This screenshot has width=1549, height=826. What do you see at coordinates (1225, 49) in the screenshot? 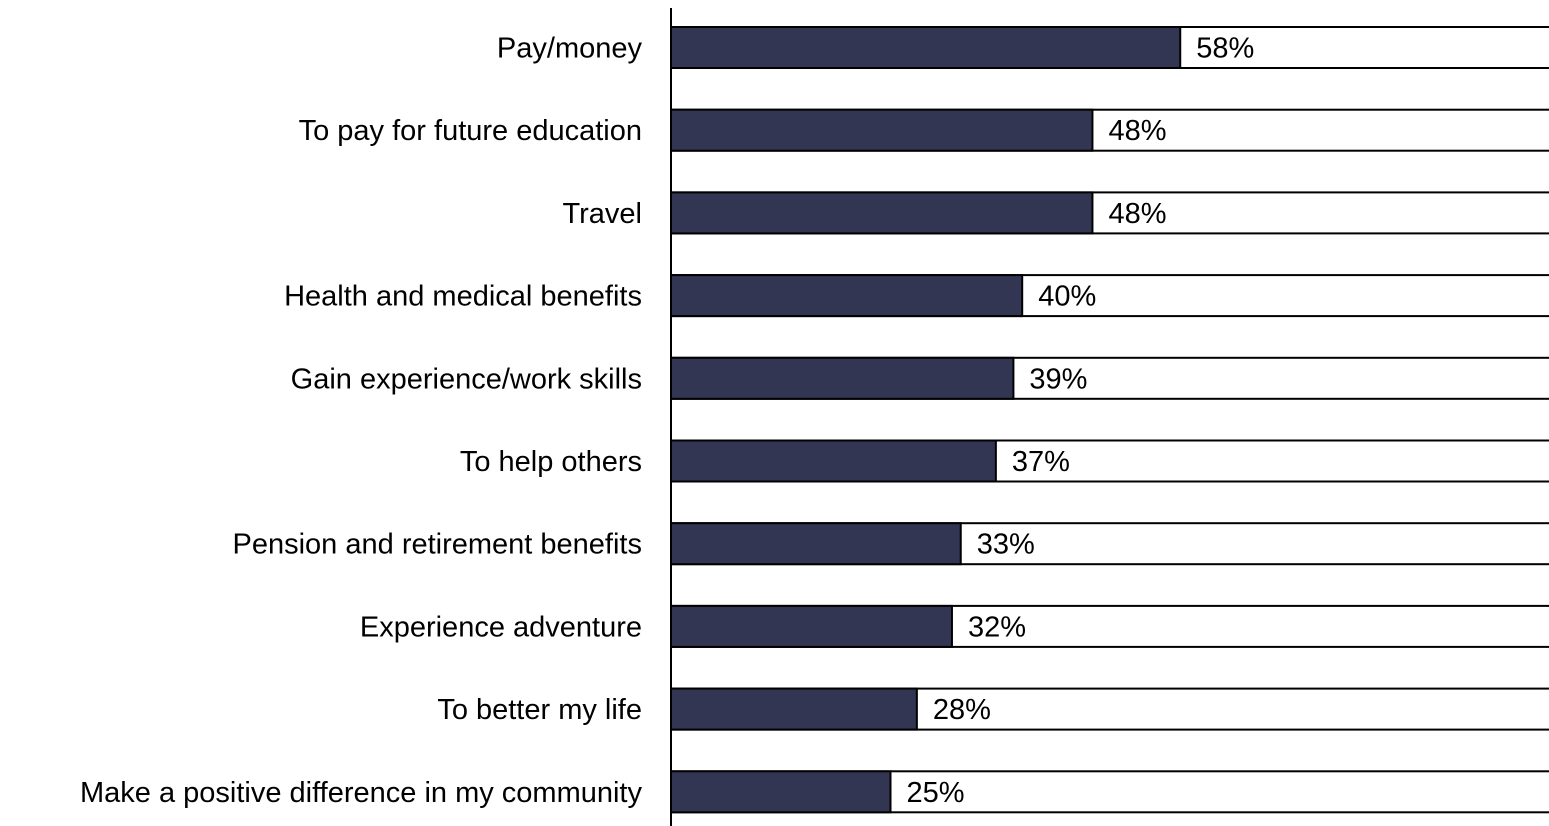
I see `data-label: 58%` at bounding box center [1225, 49].